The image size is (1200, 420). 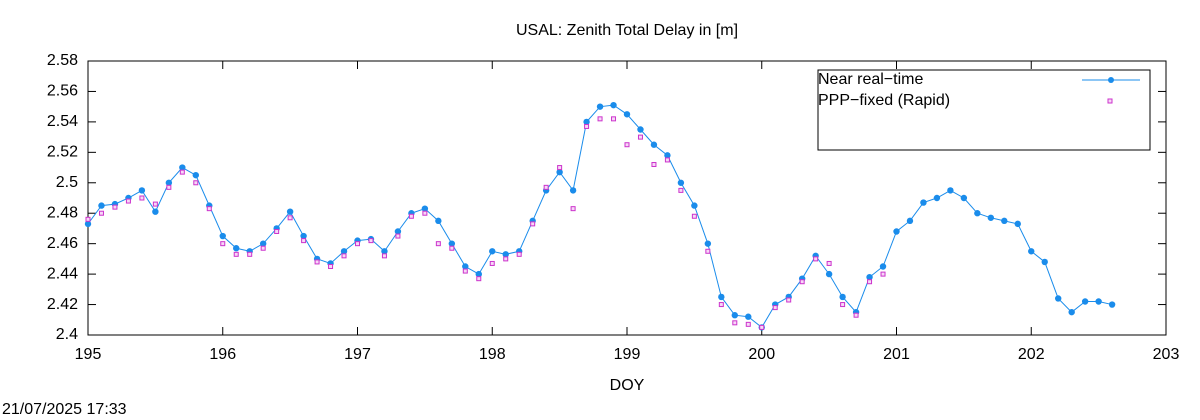 What do you see at coordinates (62, 152) in the screenshot?
I see `y-tick-label: 2.52` at bounding box center [62, 152].